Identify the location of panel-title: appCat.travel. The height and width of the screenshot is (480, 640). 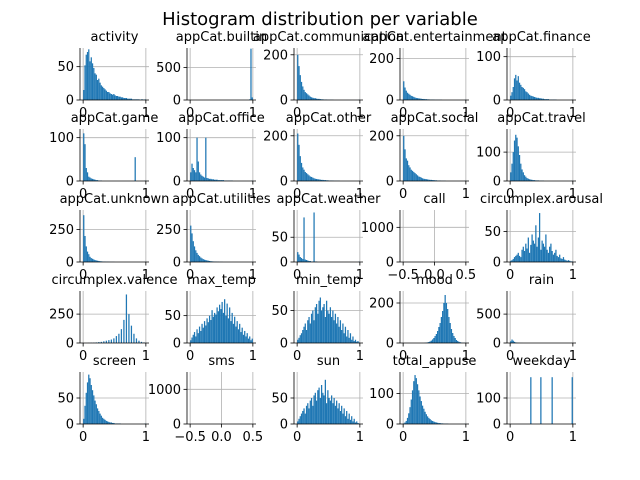
(541, 118).